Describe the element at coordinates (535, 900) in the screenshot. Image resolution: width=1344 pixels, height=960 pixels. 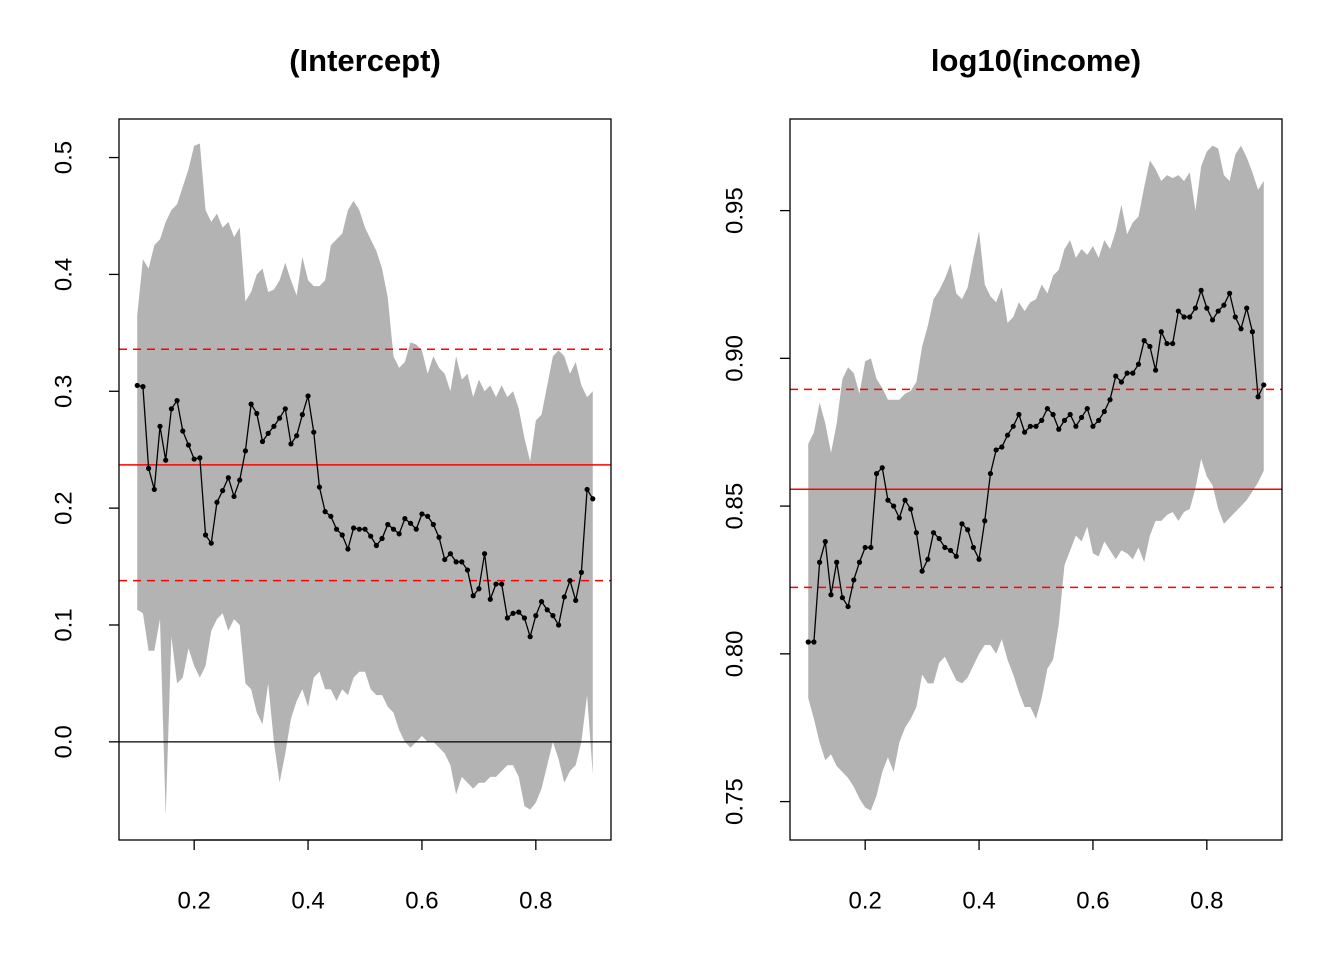
I see `x-tick-label: 0.8` at that location.